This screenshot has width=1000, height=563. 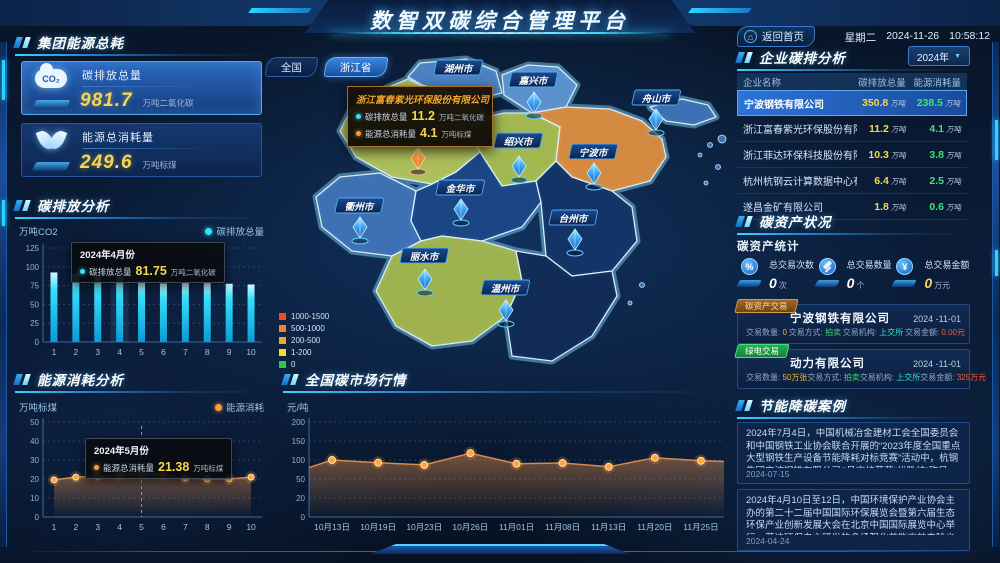 I want to click on company-location-pin, so click(x=418, y=161).